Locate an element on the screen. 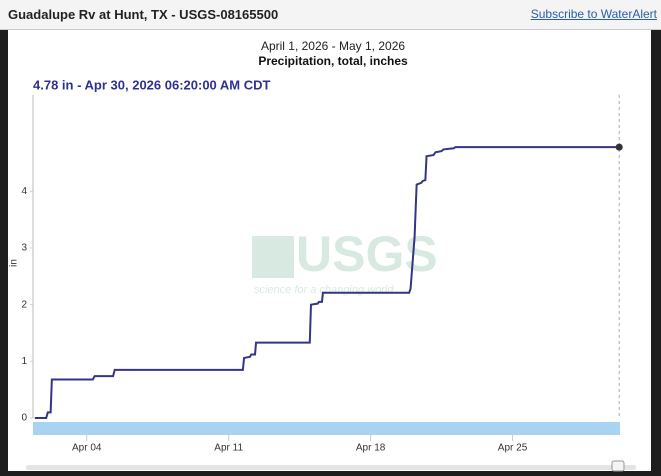 This screenshot has height=476, width=661. chart-subtitle: Precipitation, total, inches is located at coordinates (333, 61).